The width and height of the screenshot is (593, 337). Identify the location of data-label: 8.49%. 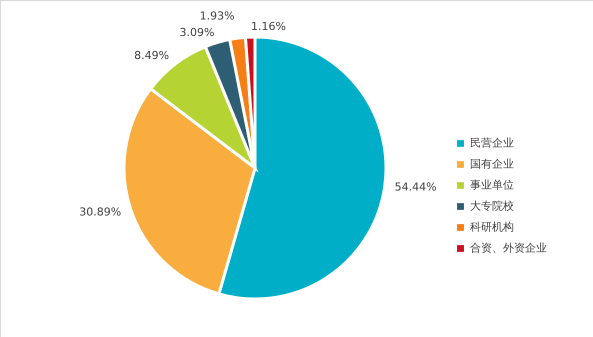
(152, 55).